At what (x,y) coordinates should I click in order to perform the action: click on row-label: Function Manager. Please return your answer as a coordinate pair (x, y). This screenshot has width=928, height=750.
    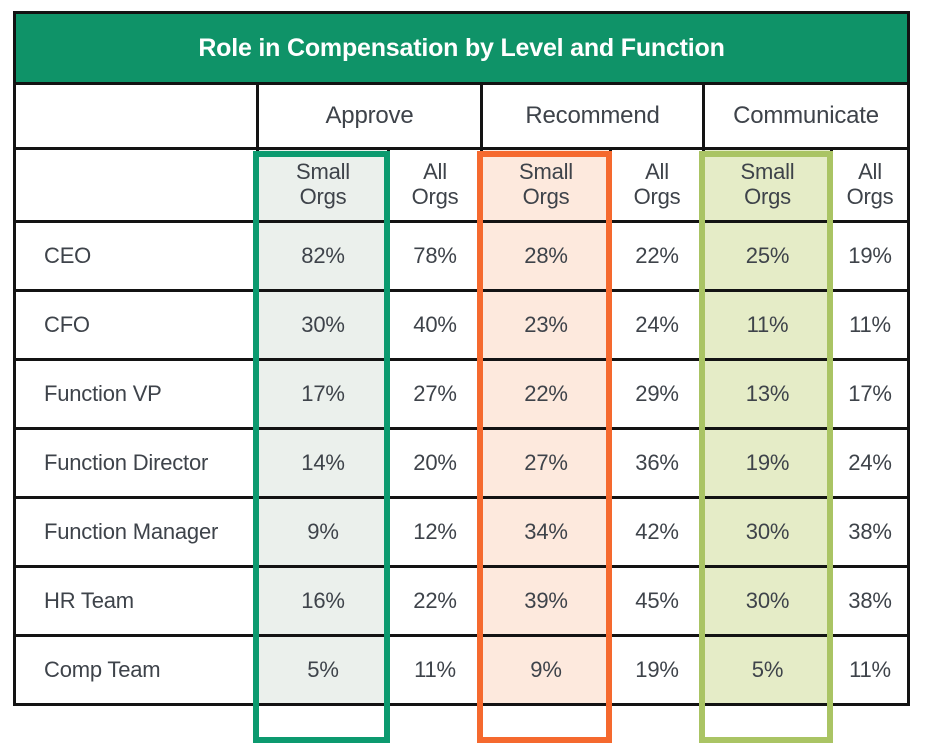
    Looking at the image, I should click on (136, 532).